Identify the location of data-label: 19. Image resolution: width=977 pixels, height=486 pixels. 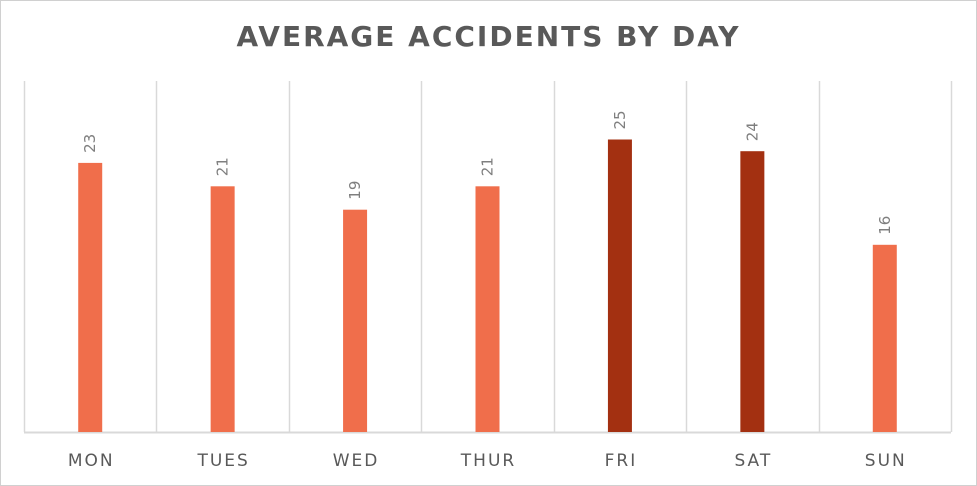
(355, 190).